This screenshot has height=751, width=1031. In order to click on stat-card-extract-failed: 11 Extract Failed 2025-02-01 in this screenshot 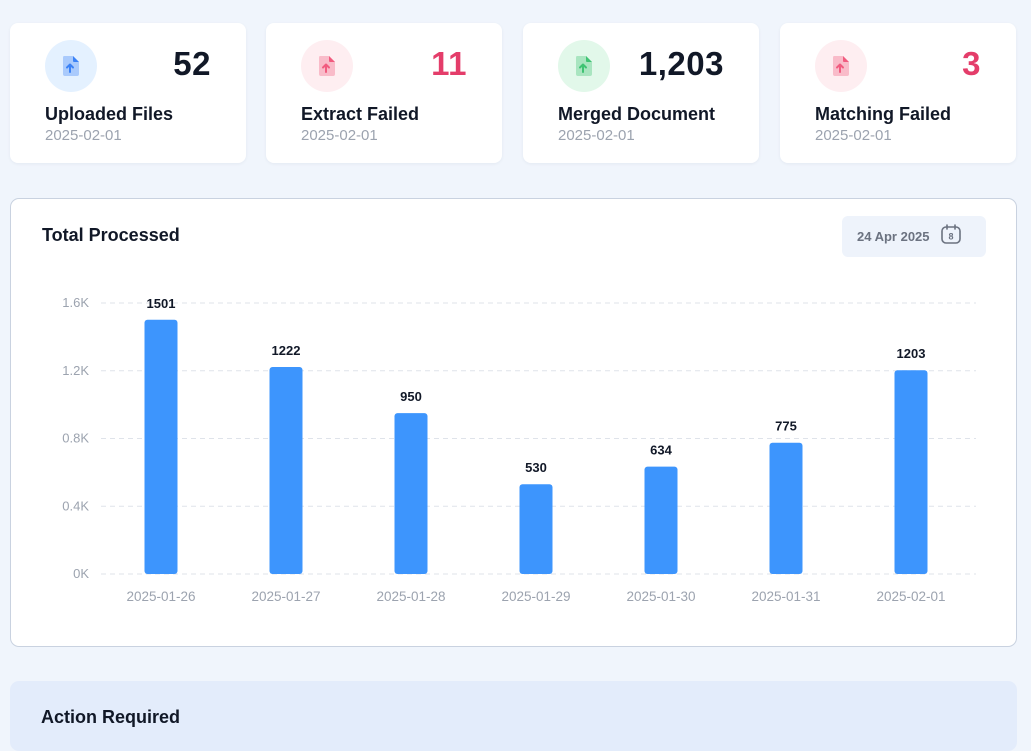, I will do `click(384, 93)`.